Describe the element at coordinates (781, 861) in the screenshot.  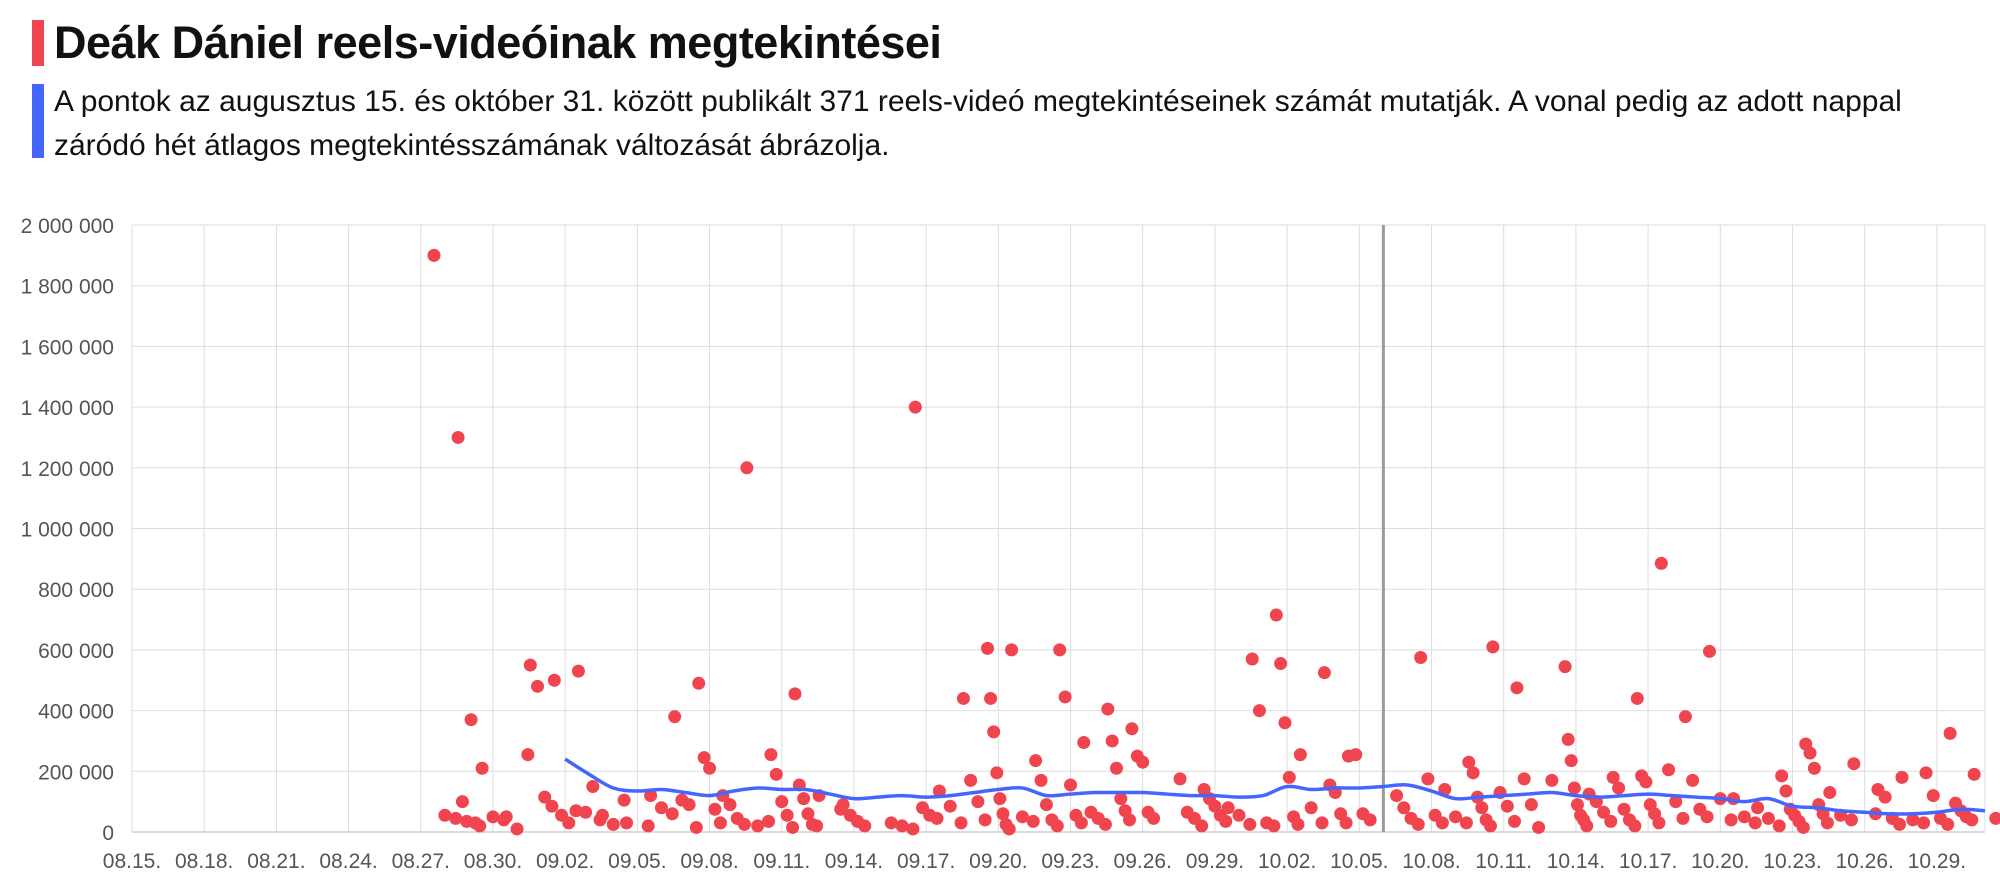
I see `x-tick-label: 09.11.` at that location.